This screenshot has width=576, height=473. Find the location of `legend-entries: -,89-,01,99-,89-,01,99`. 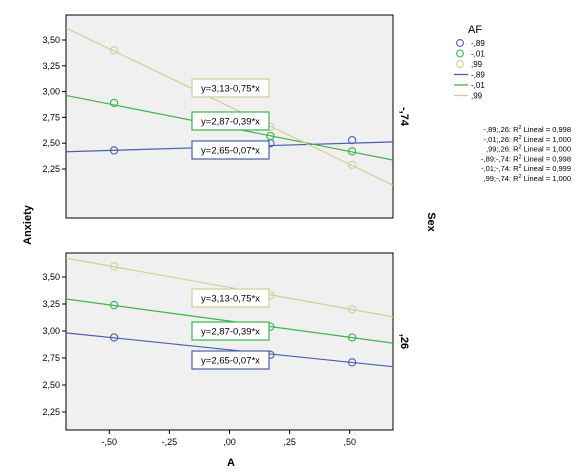

legend-entries: -,89-,01,99-,89-,01,99 is located at coordinates (469, 70).